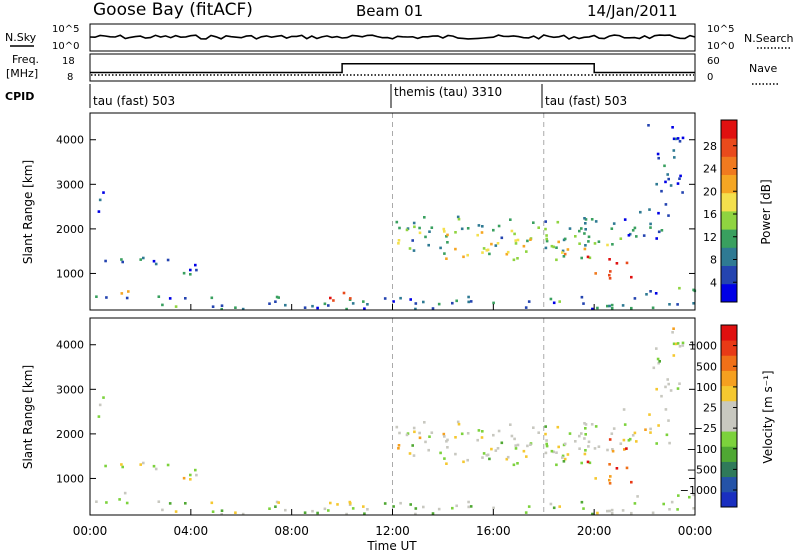 The width and height of the screenshot is (800, 554). I want to click on date-label: 14/Jan/2011, so click(632, 11).